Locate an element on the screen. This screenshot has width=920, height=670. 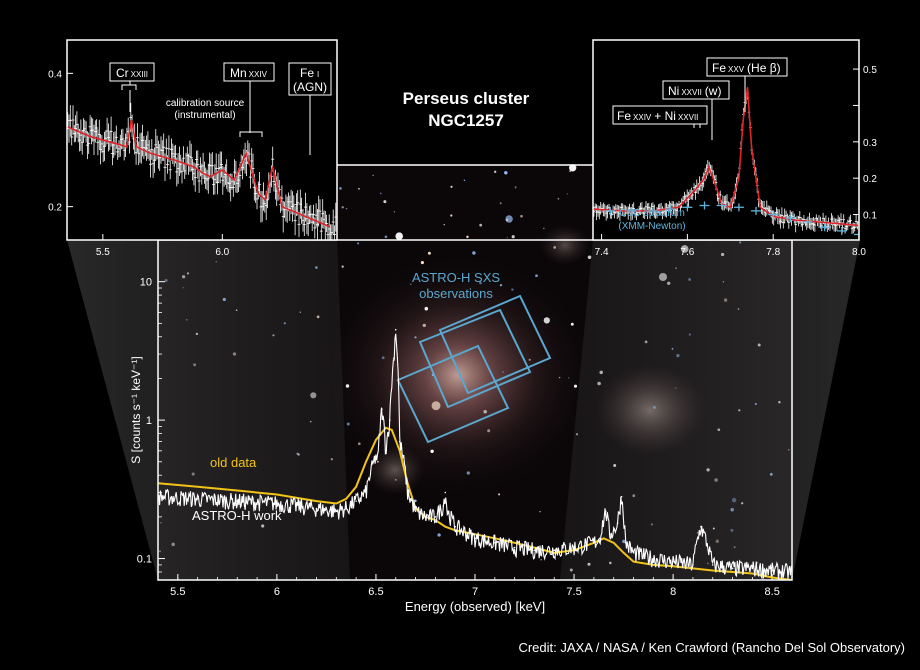
inset-left-y-tick-label: 0.2 is located at coordinates (55, 208).